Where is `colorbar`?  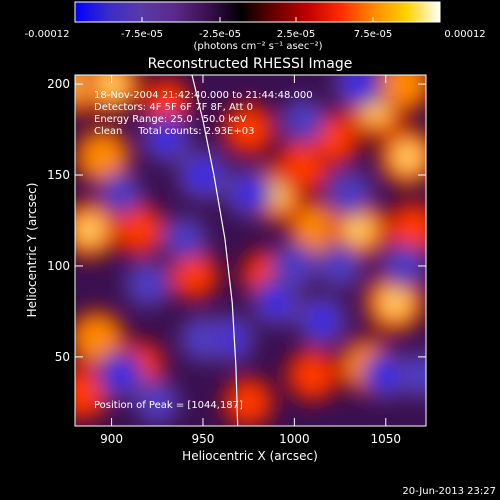 colorbar is located at coordinates (257, 12).